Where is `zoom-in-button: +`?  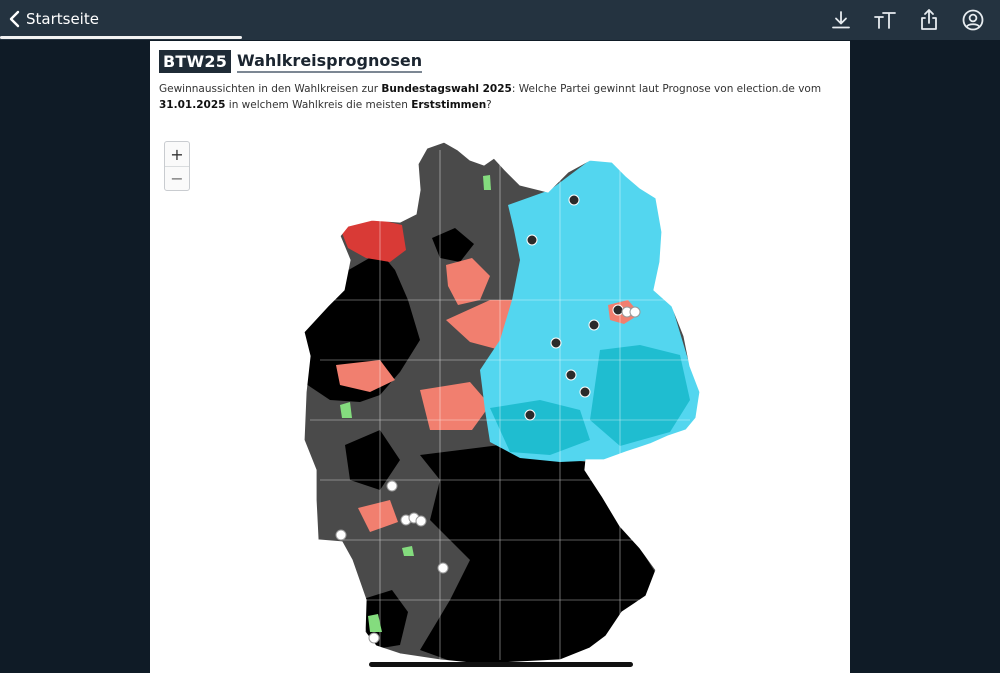
zoom-in-button: + is located at coordinates (177, 154).